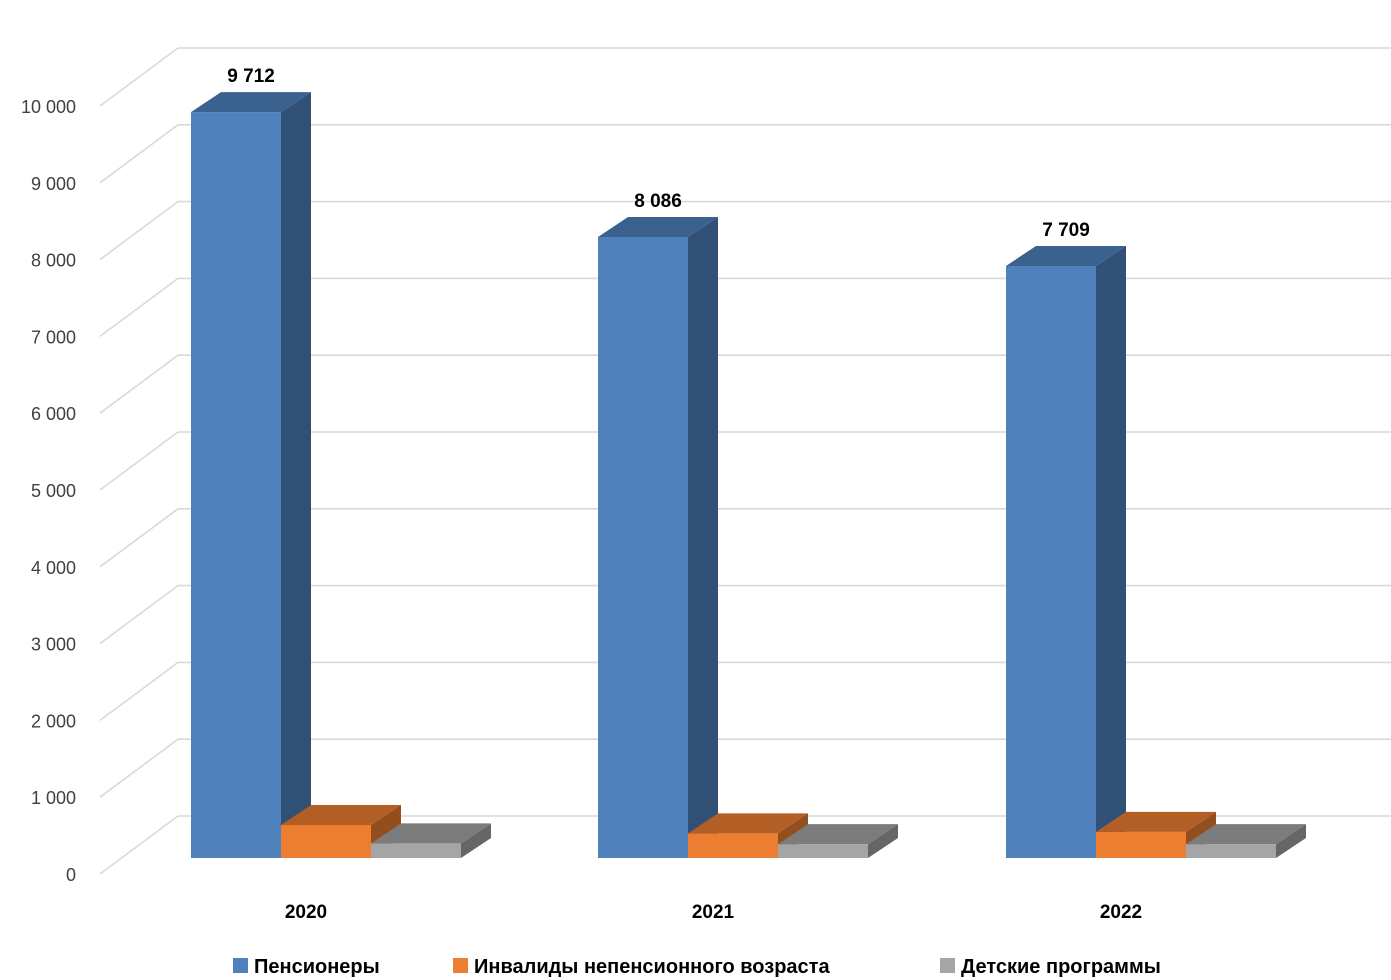 Image resolution: width=1391 pixels, height=980 pixels. Describe the element at coordinates (53, 645) in the screenshot. I see `y-tick-label: 3 000` at that location.